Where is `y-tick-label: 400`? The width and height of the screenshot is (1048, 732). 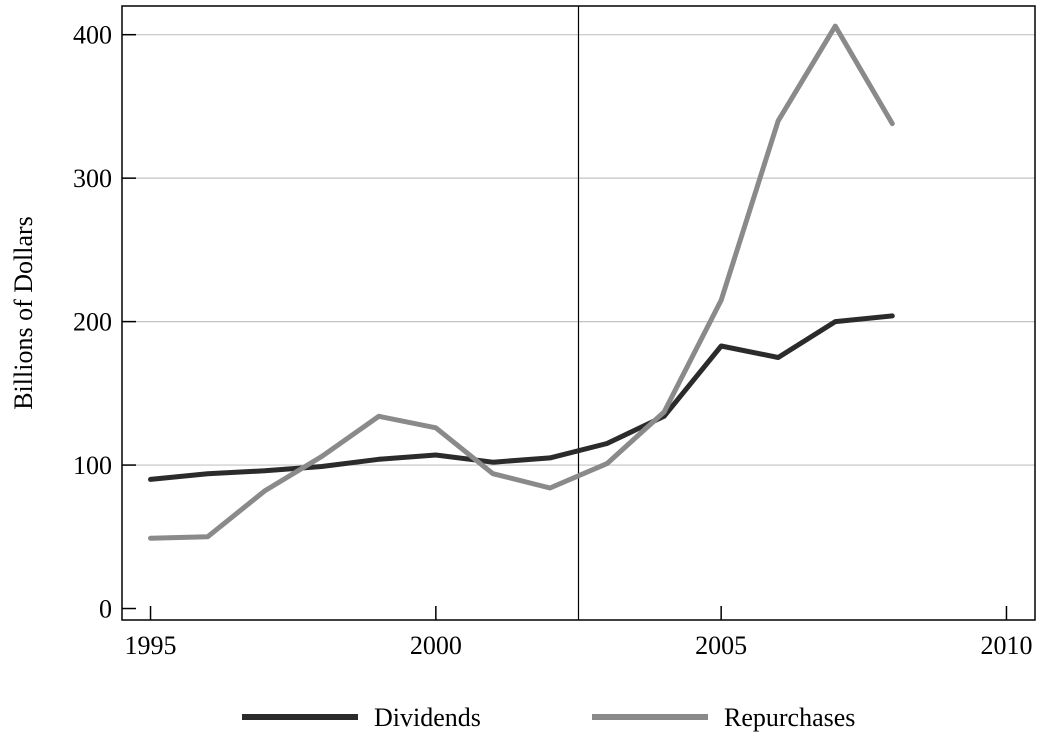 y-tick-label: 400 is located at coordinates (92, 35).